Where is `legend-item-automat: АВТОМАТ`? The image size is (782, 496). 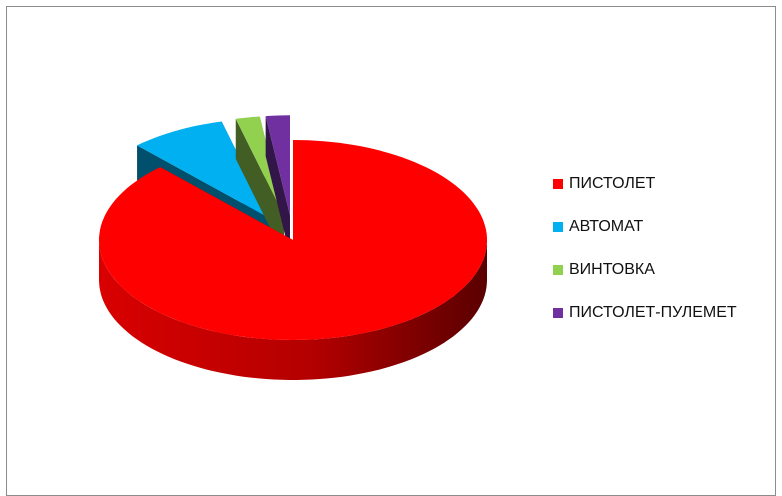 legend-item-automat: АВТОМАТ is located at coordinates (645, 227).